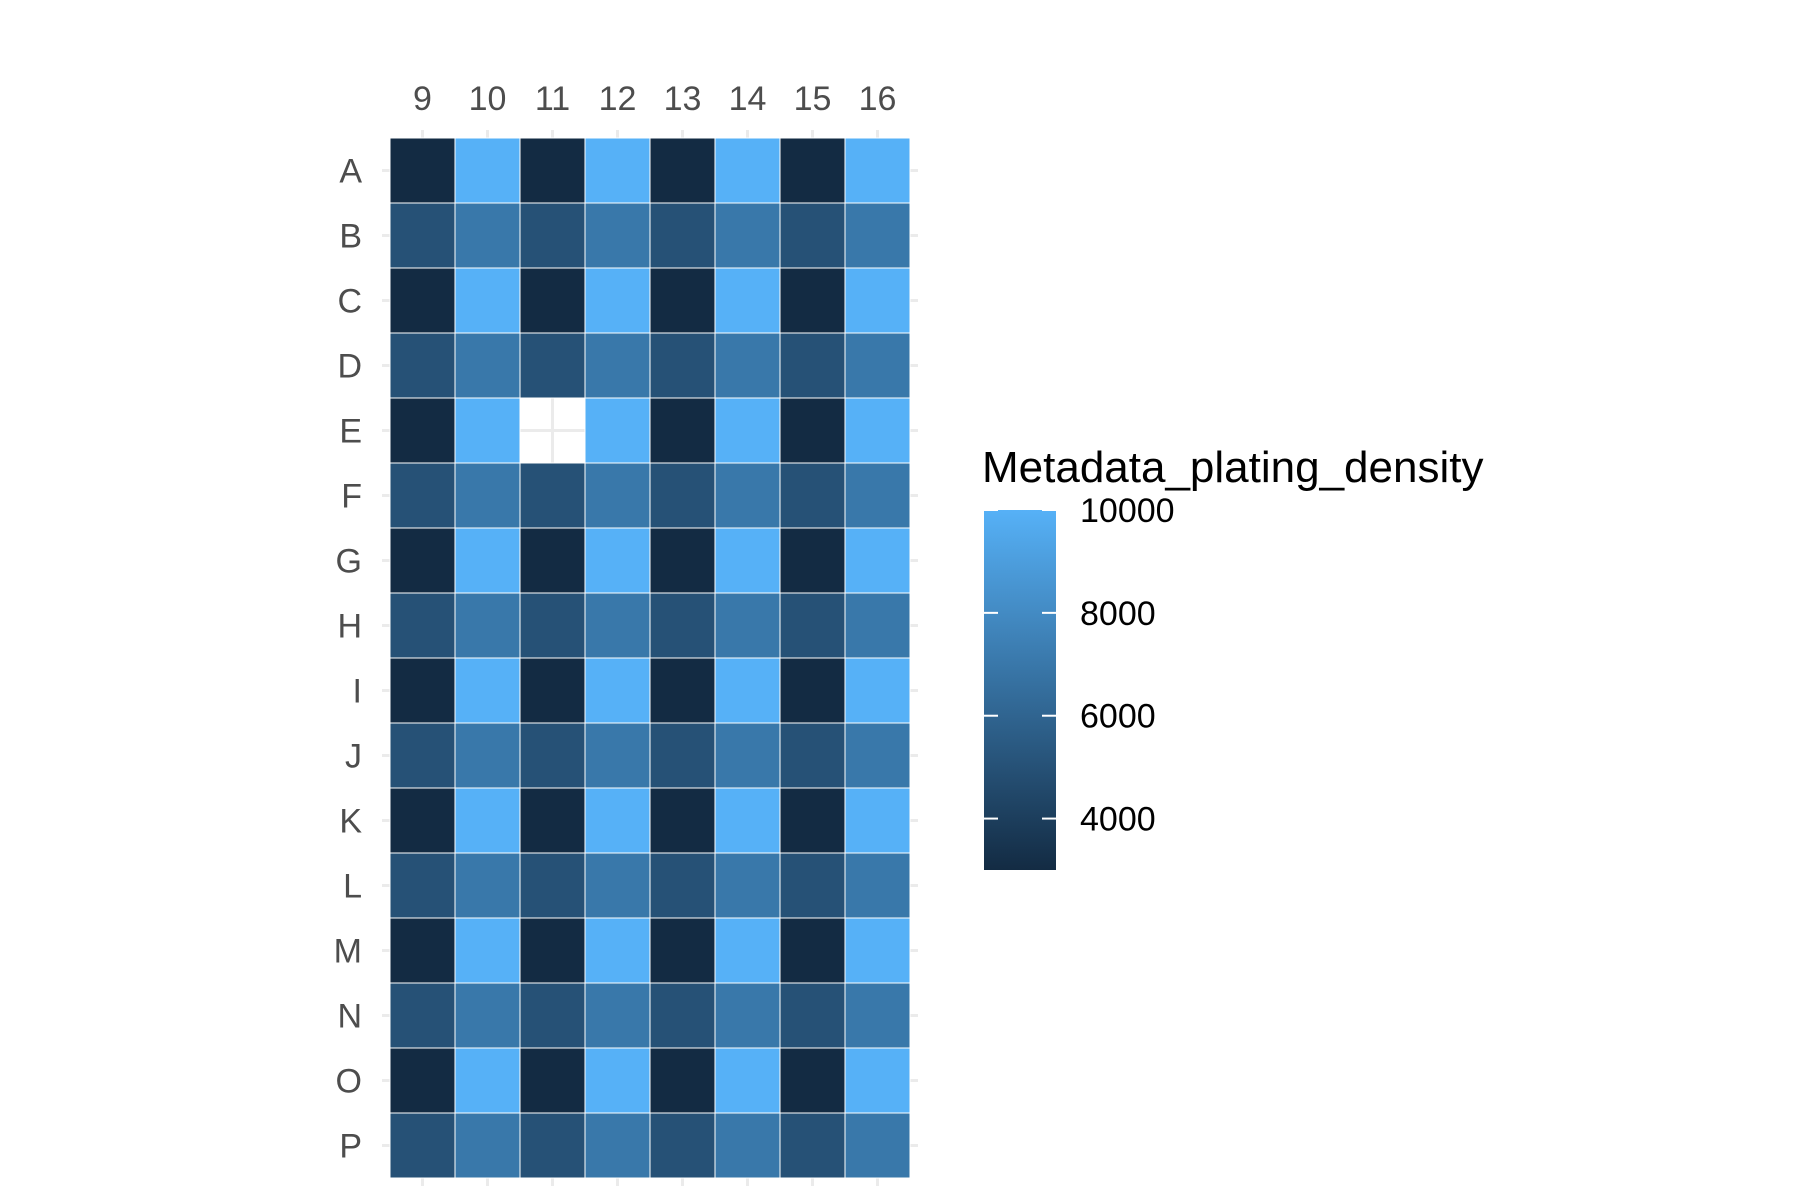  Describe the element at coordinates (812, 625) in the screenshot. I see `cell-H15` at that location.